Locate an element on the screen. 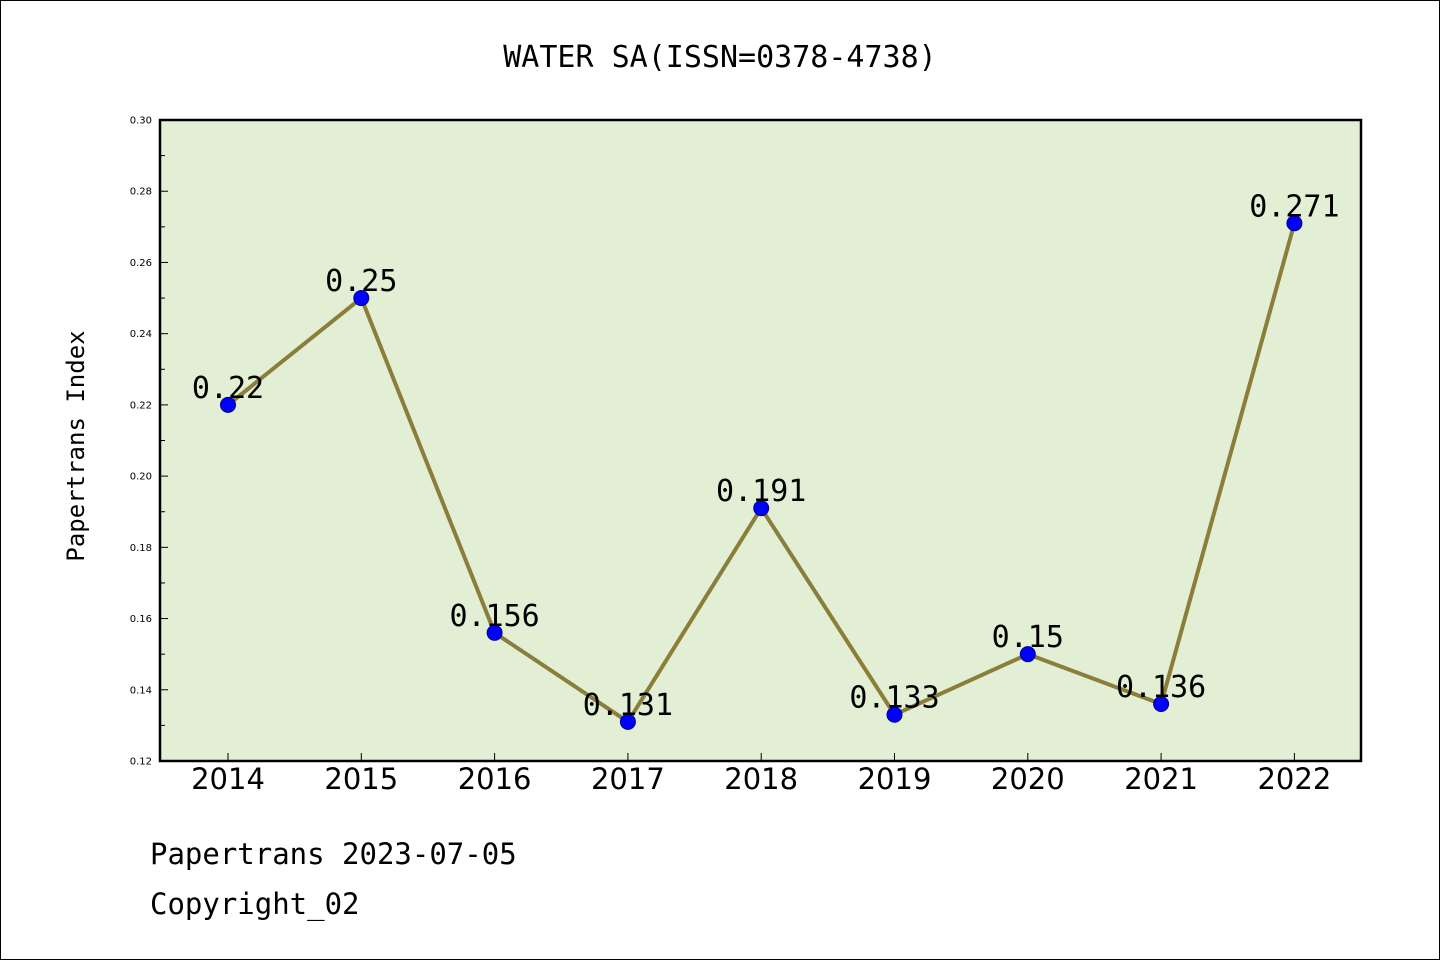  x-axis: 2014 2015 2016 2017 2018 2019 2020 2021 2022 is located at coordinates (761, 774).